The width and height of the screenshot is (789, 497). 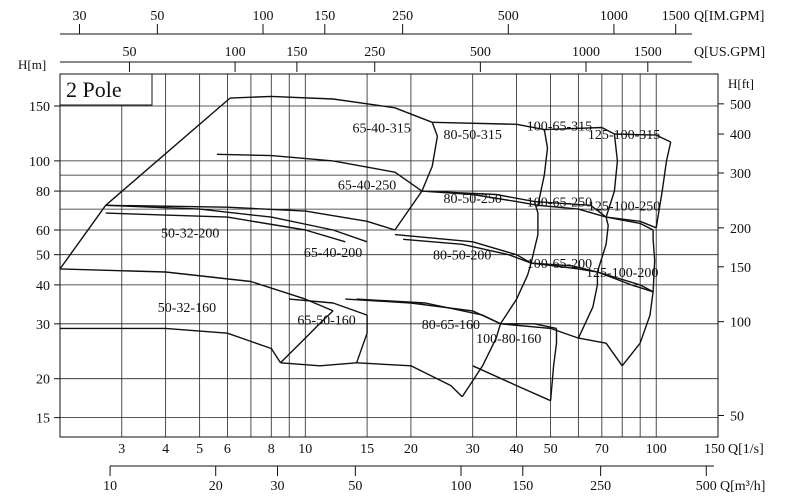 What do you see at coordinates (129, 52) in the screenshot?
I see `usgpm-tick-label: 50` at bounding box center [129, 52].